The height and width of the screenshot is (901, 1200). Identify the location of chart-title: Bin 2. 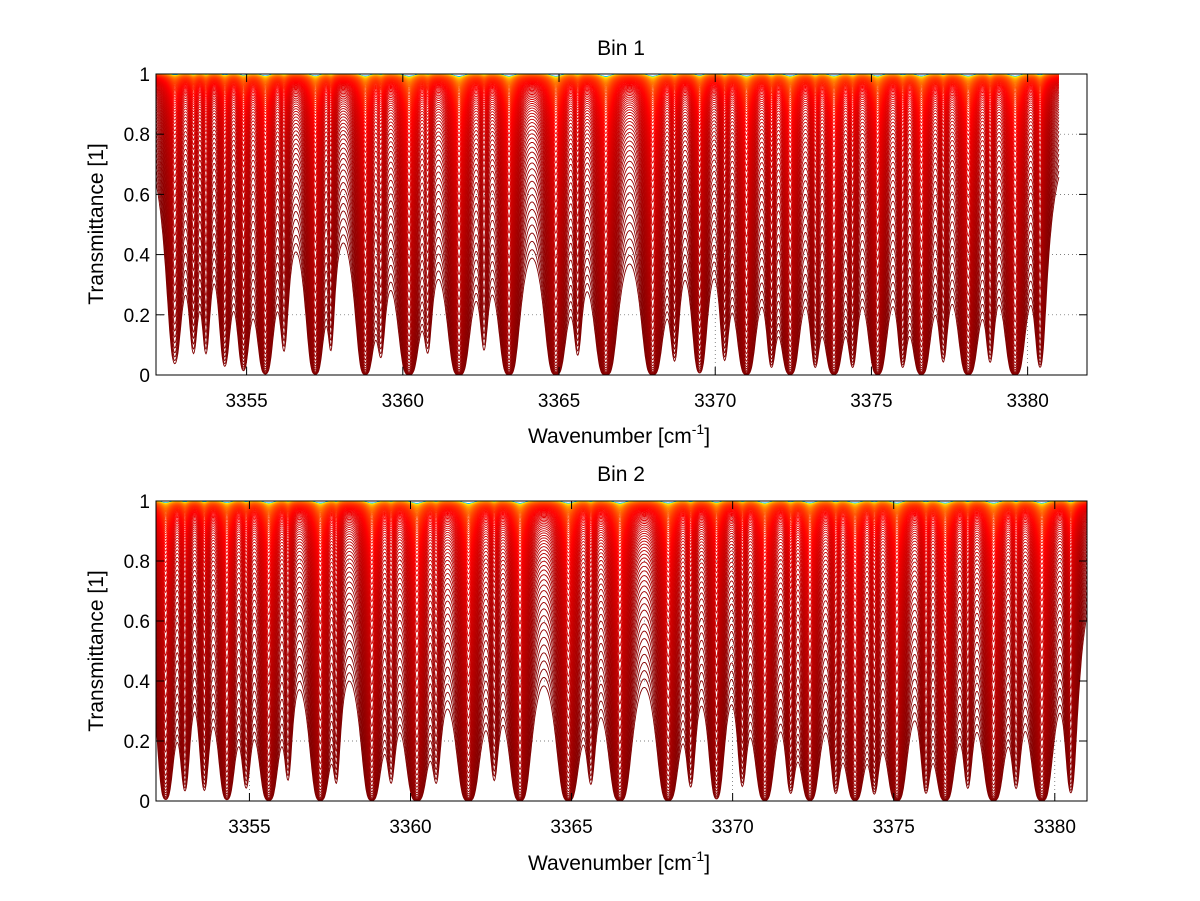
(621, 474).